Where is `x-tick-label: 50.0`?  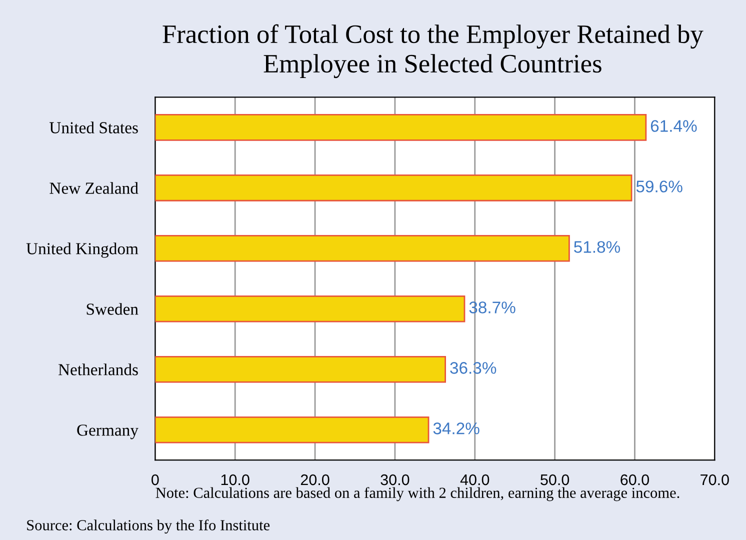 x-tick-label: 50.0 is located at coordinates (555, 480).